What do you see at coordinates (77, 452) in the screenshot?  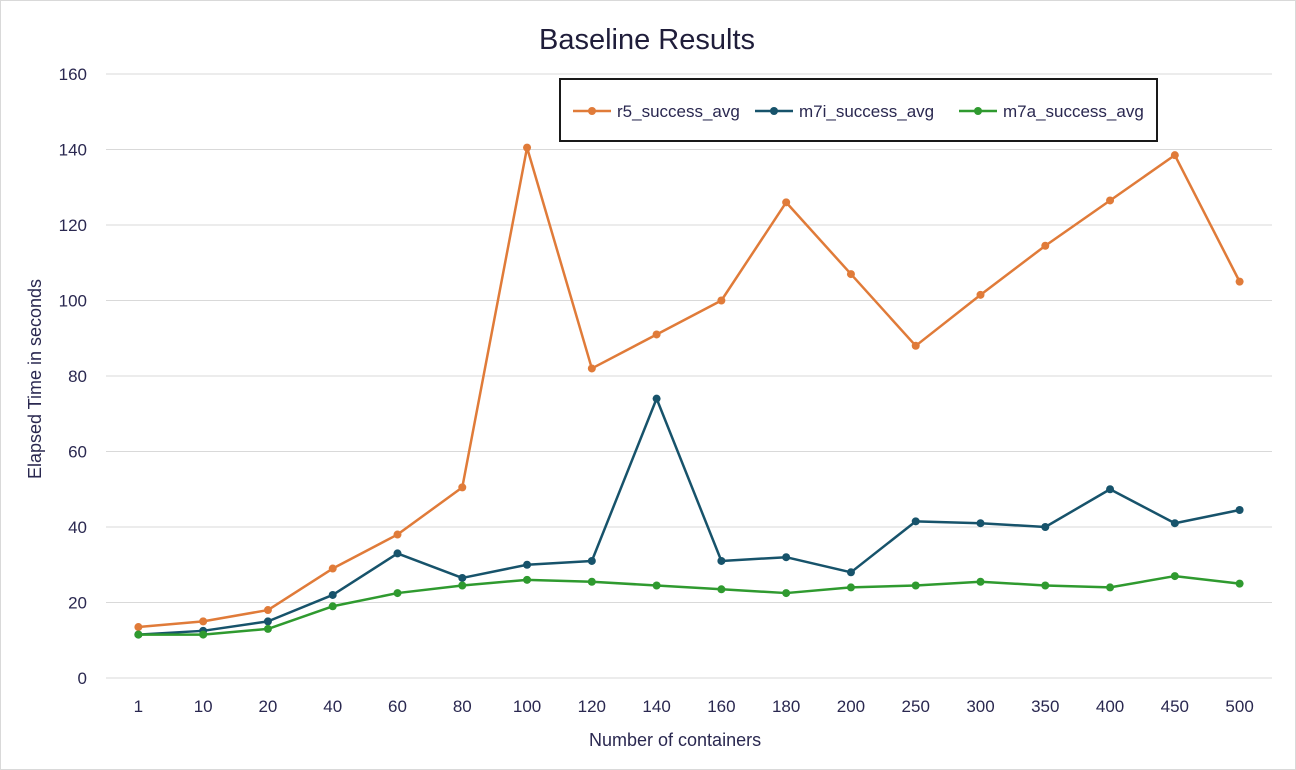 I see `y-tick-label: 60` at bounding box center [77, 452].